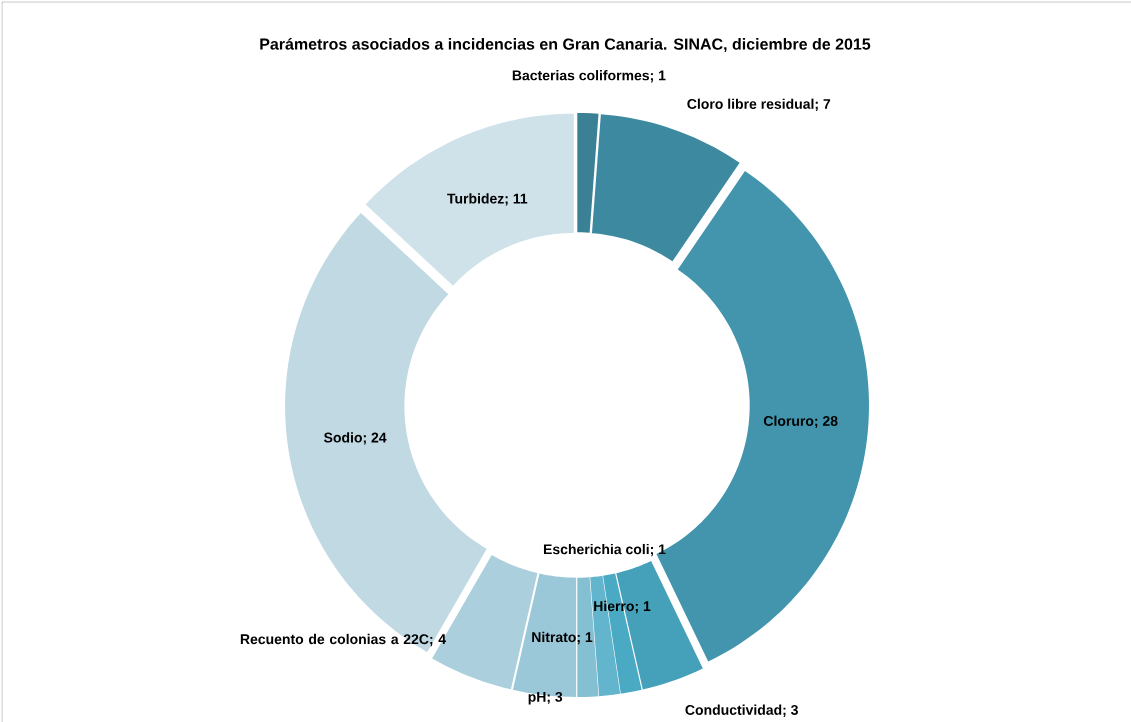 Image resolution: width=1131 pixels, height=722 pixels. What do you see at coordinates (475, 198) in the screenshot?
I see `slice-label: Turbidez` at bounding box center [475, 198].